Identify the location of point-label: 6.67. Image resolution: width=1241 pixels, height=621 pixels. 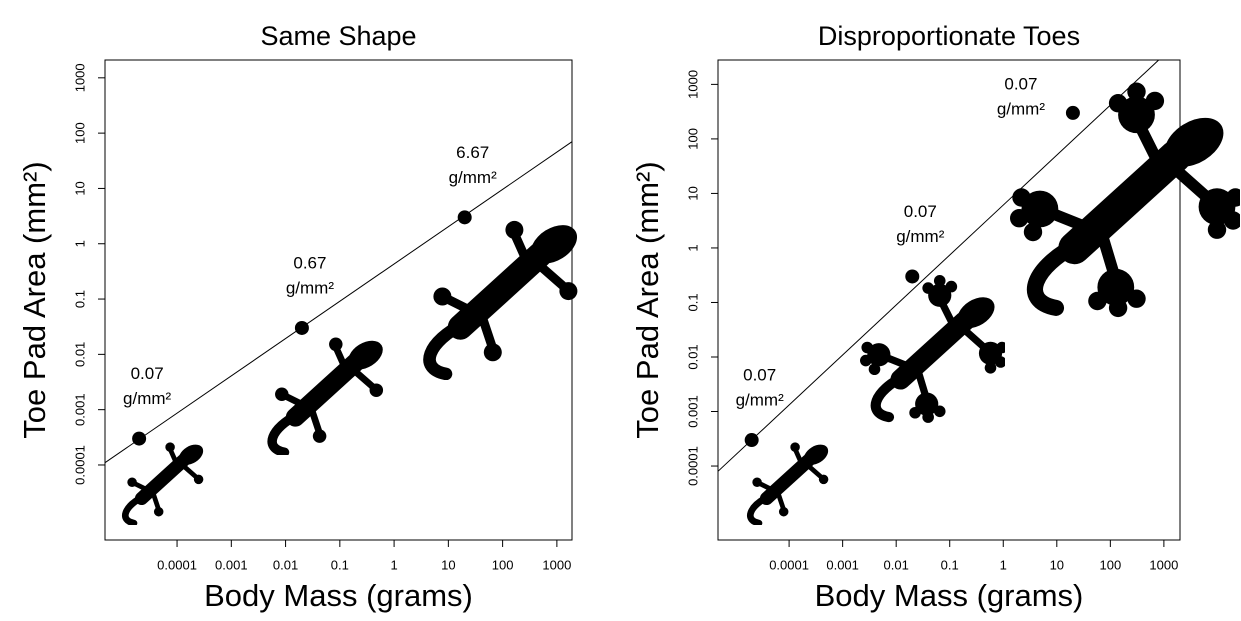
(472, 152).